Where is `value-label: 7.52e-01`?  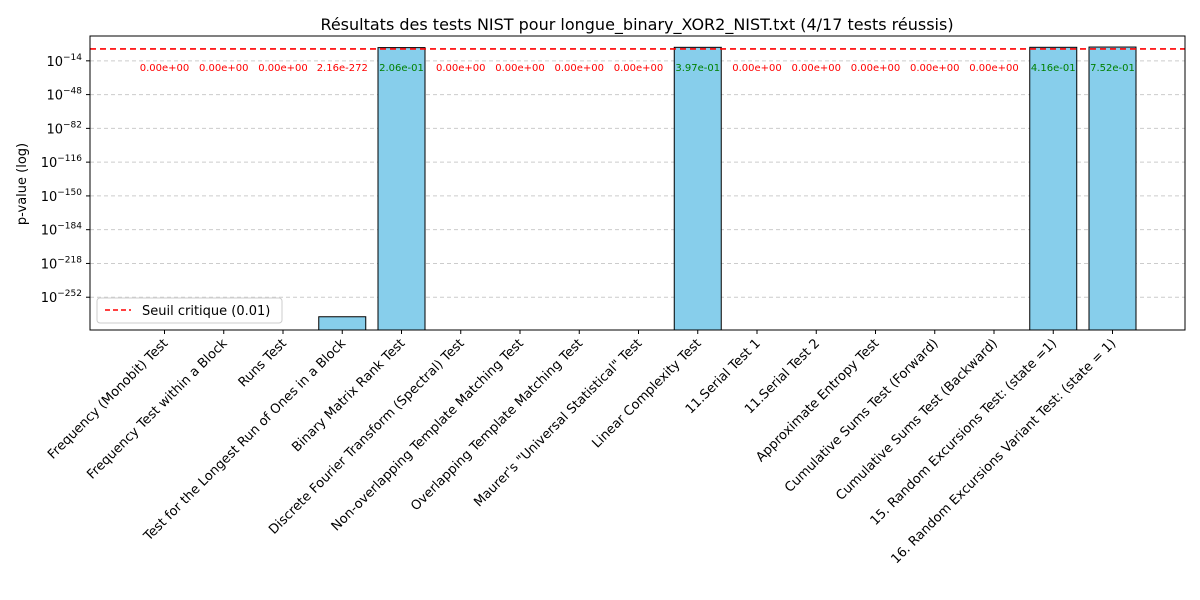 value-label: 7.52e-01 is located at coordinates (1112, 68).